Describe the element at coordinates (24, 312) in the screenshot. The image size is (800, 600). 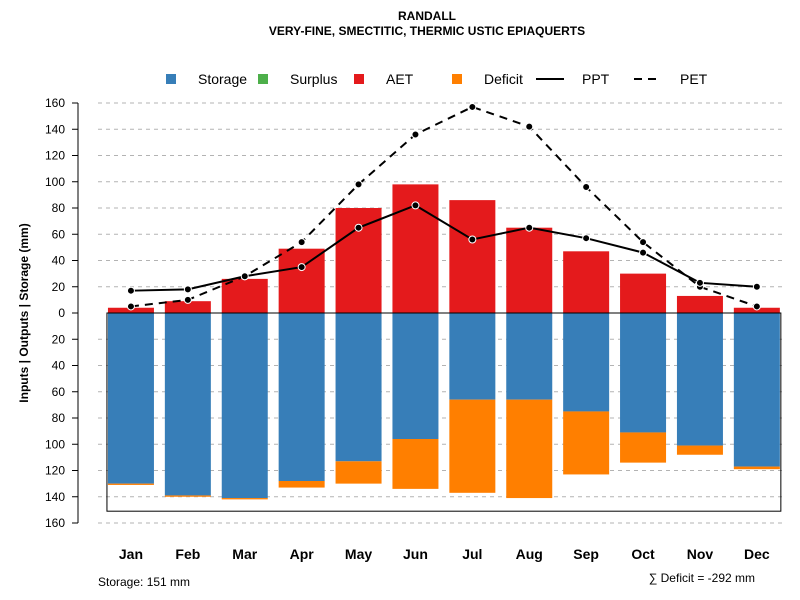
I see `y-axis-label: Inputs | Outputs | Storage (mm)` at that location.